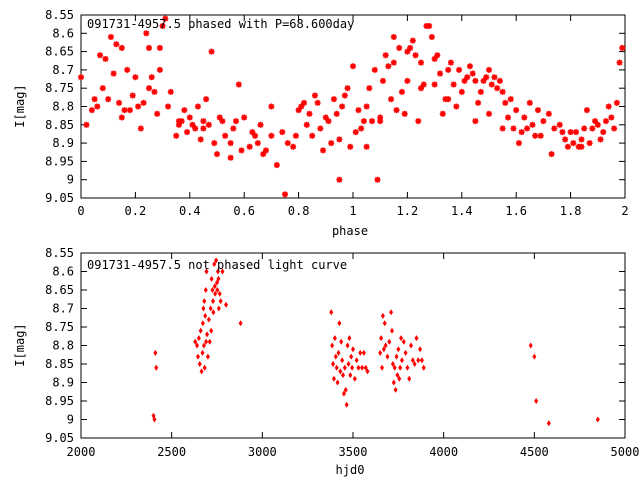  Describe the element at coordinates (59, 198) in the screenshot. I see `y-tick-label: 9.05` at that location.